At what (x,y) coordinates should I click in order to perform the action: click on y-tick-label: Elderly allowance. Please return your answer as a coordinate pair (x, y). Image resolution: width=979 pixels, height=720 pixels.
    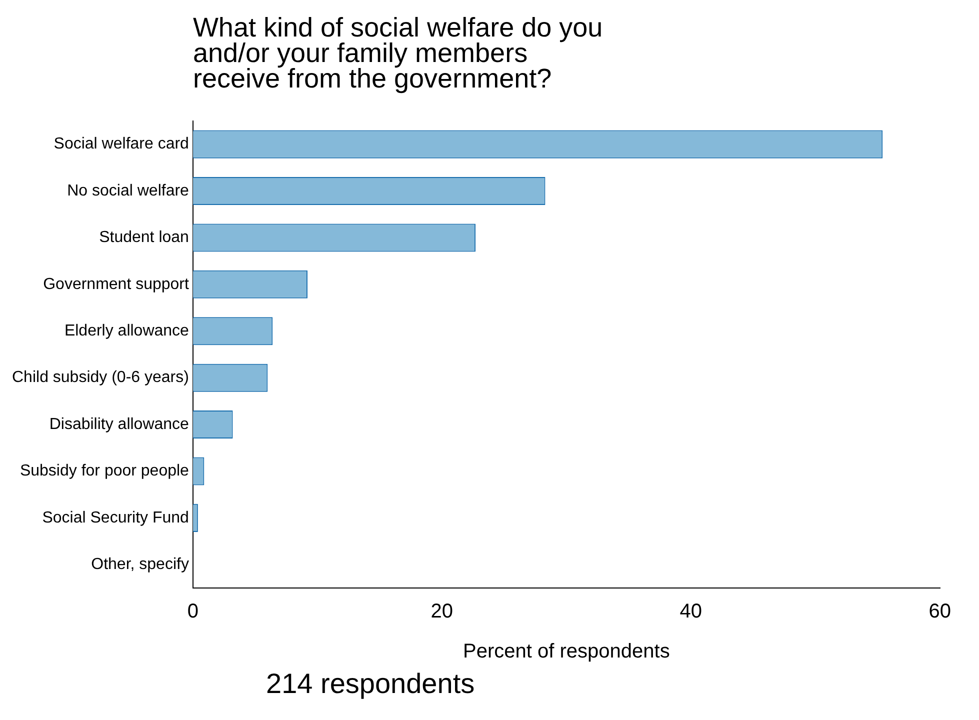
    Looking at the image, I should click on (127, 331).